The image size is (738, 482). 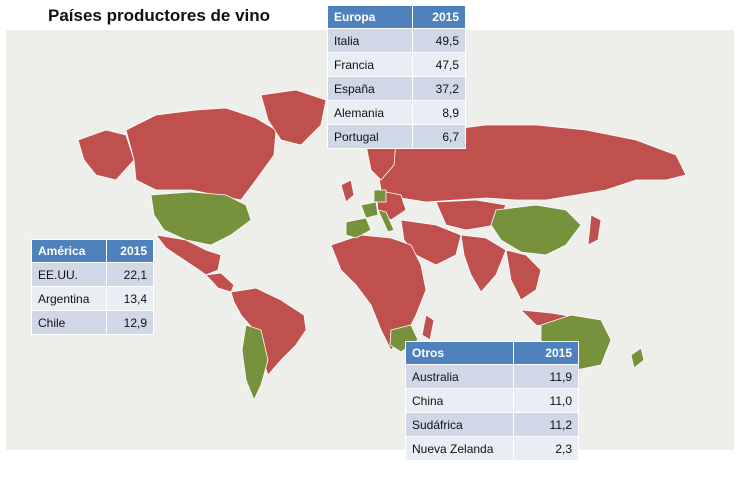 I want to click on region-middle-east, so click(x=431, y=242).